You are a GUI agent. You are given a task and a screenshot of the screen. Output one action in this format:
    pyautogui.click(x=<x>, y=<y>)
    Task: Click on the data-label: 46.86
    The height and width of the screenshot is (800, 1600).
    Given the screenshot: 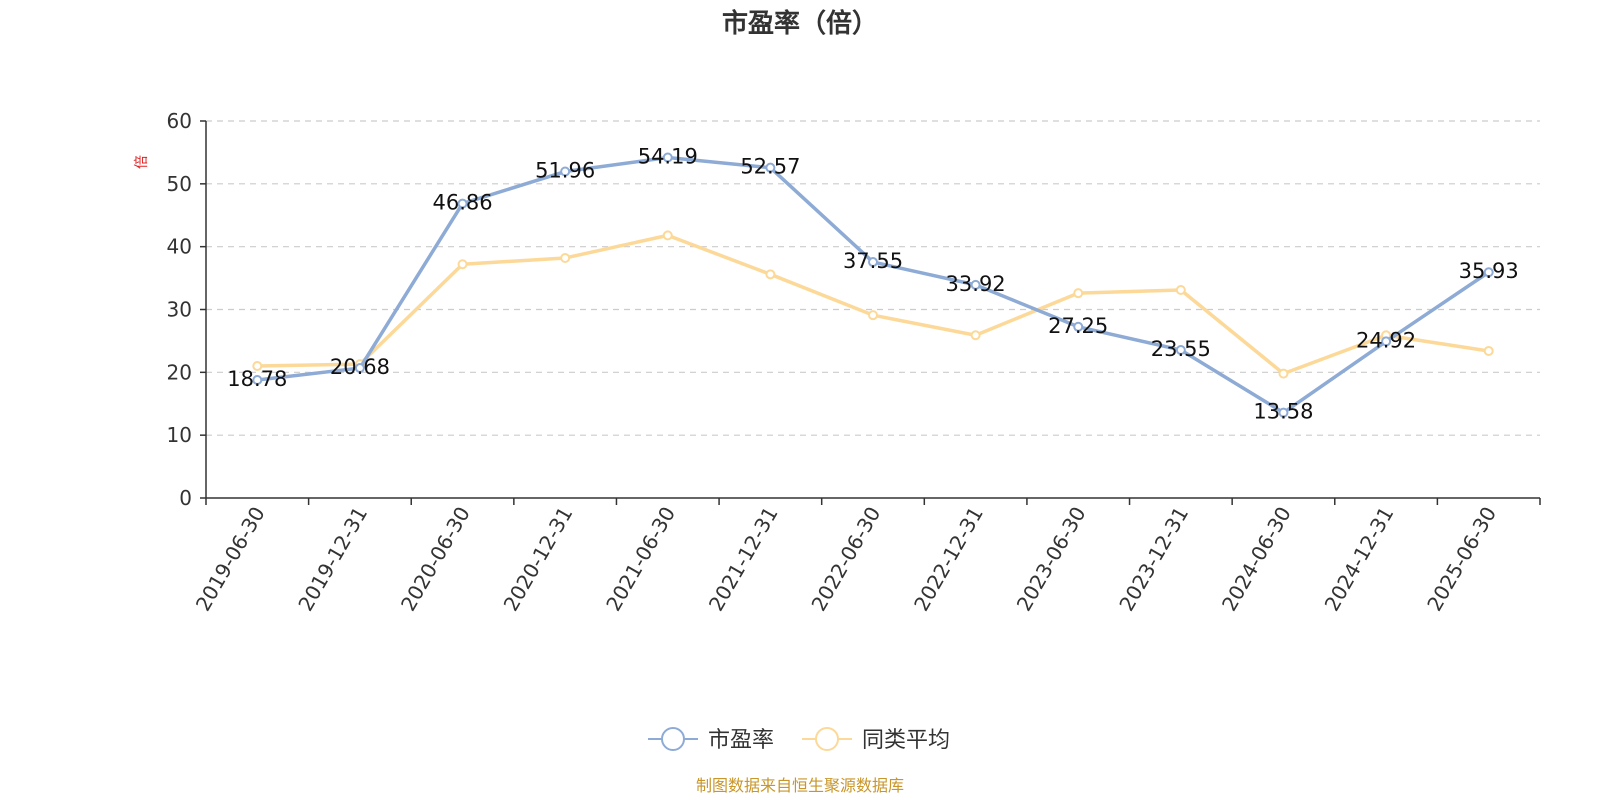 What is the action you would take?
    pyautogui.click(x=462, y=203)
    